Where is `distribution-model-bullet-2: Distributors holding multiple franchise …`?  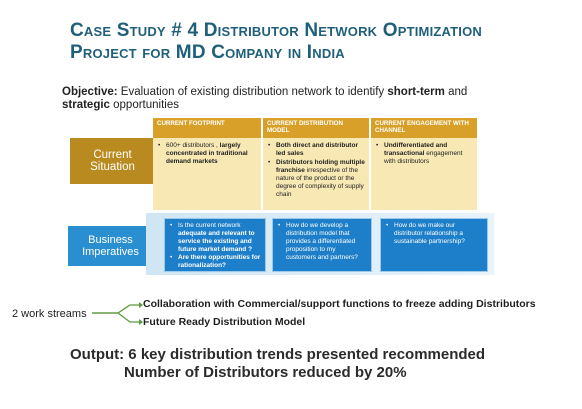 distribution-model-bullet-2: Distributors holding multiple franchise … is located at coordinates (316, 179).